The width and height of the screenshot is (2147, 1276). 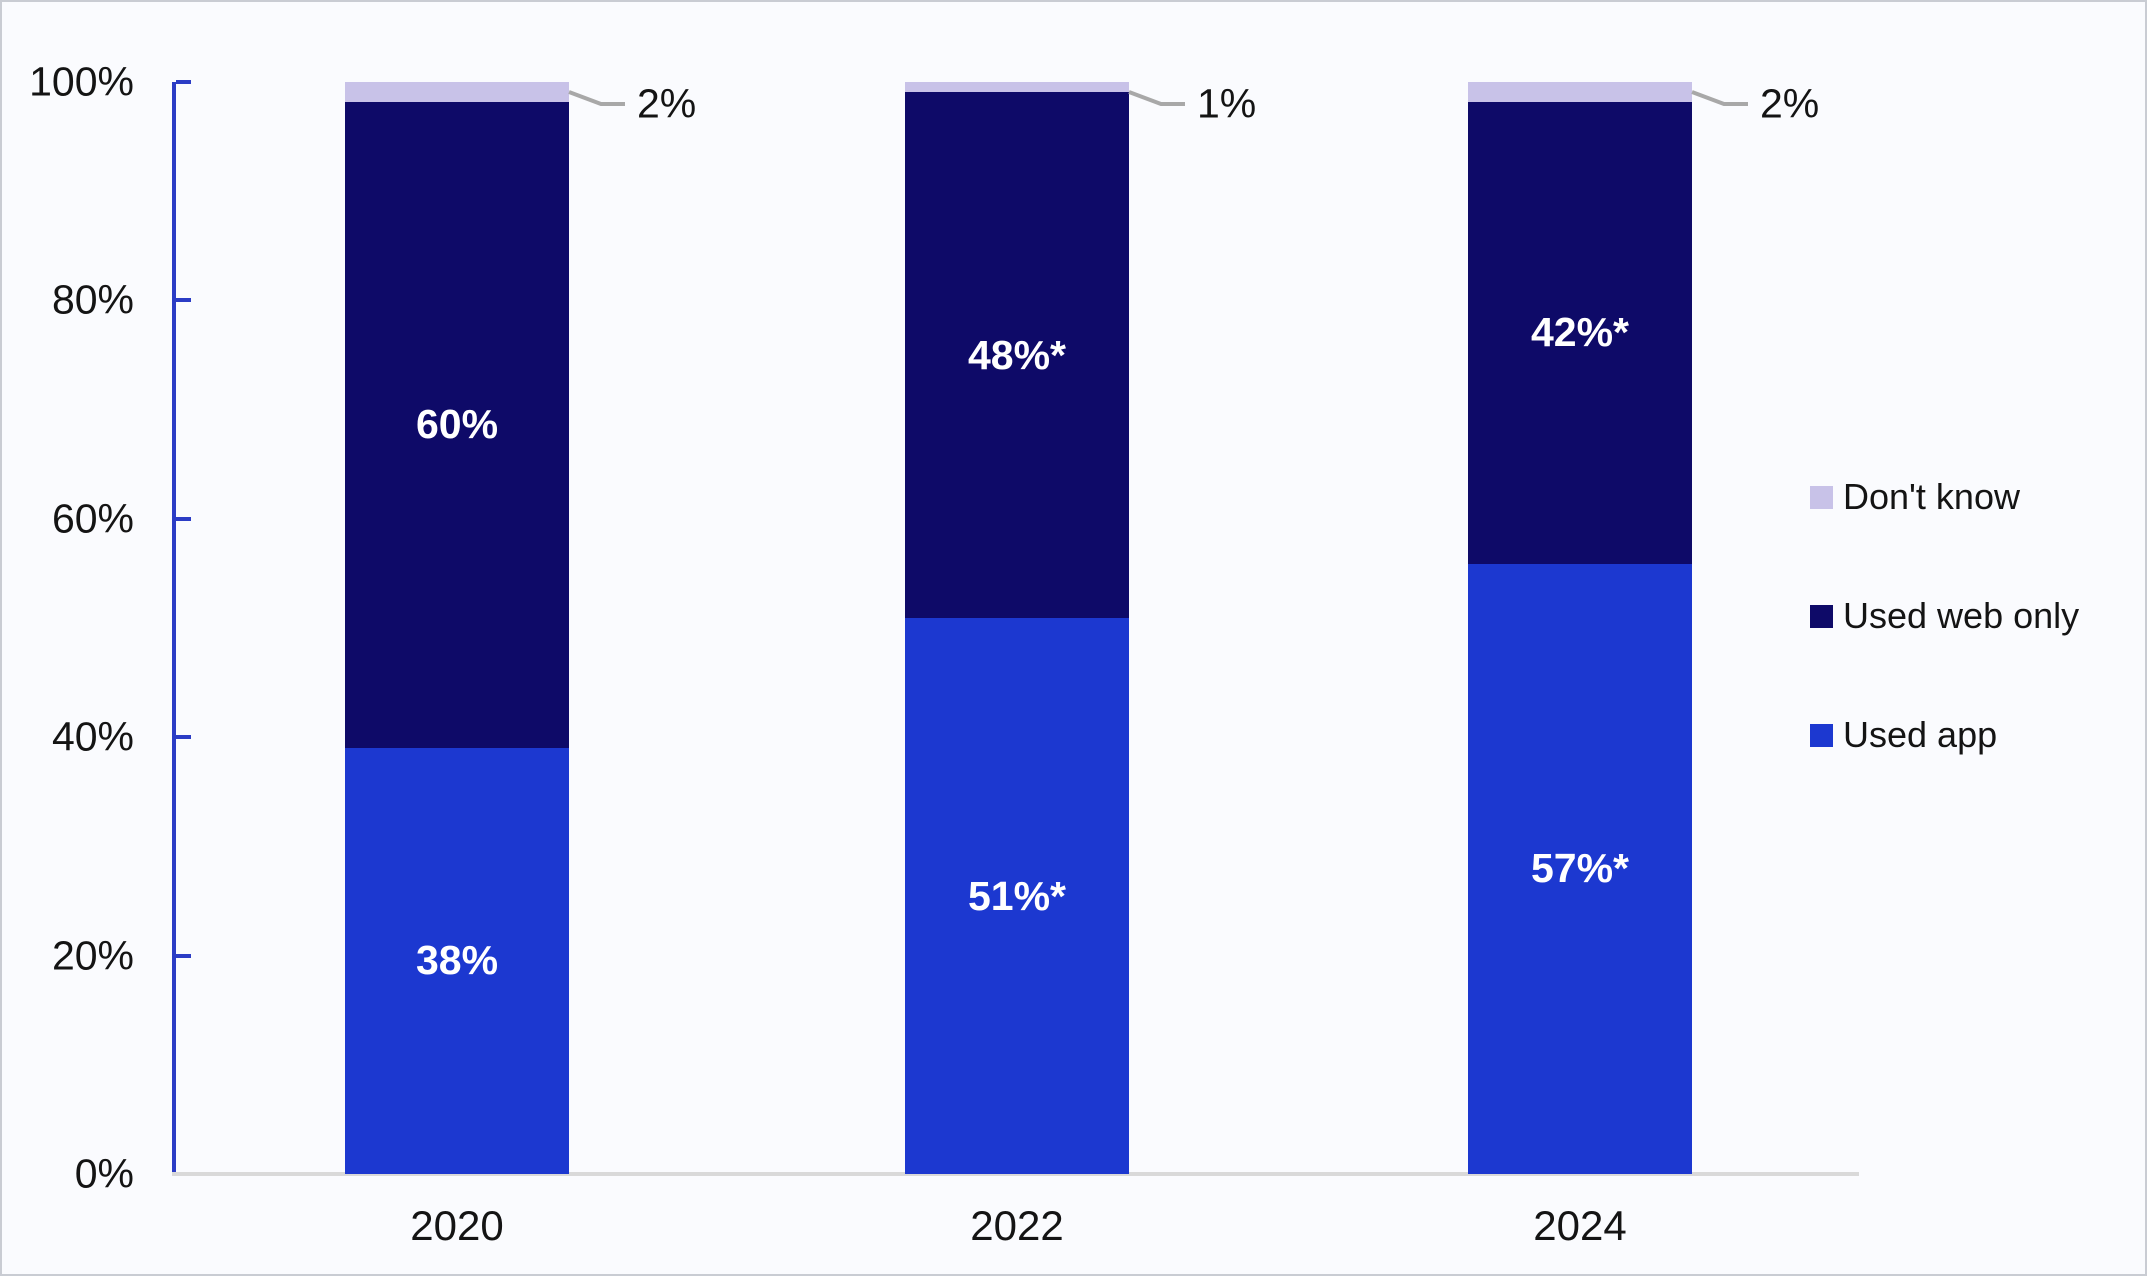 I want to click on legend-item-used-app: Used app, so click(x=1903, y=735).